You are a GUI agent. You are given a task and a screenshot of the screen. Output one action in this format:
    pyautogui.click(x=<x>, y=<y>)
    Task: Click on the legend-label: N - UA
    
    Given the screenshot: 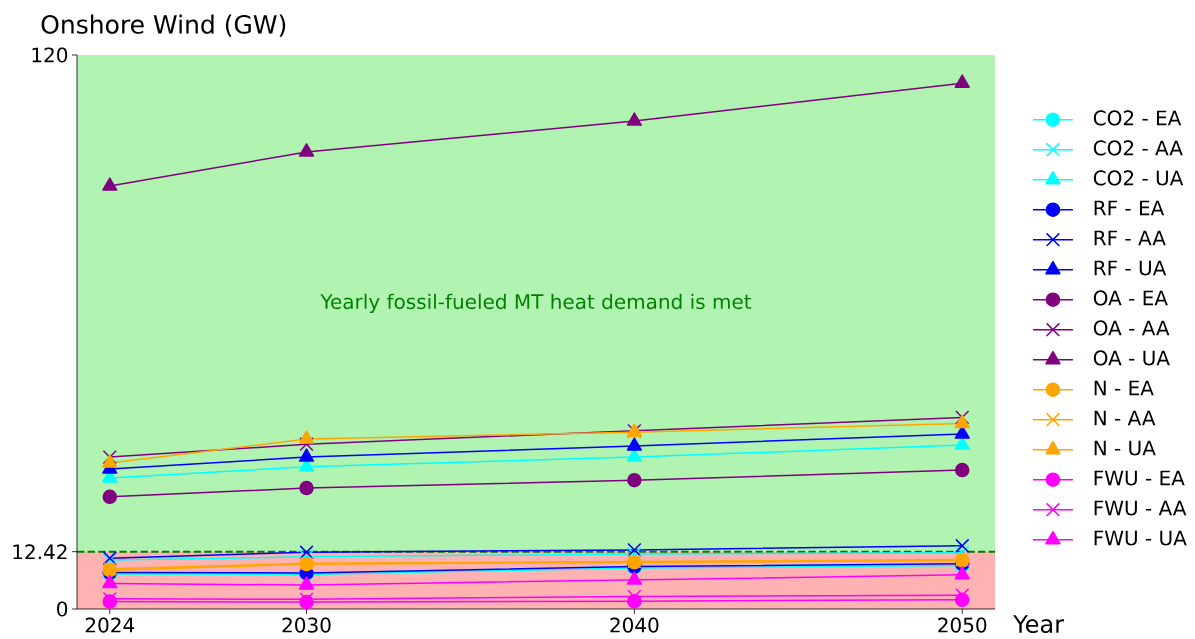 What is the action you would take?
    pyautogui.click(x=1125, y=448)
    